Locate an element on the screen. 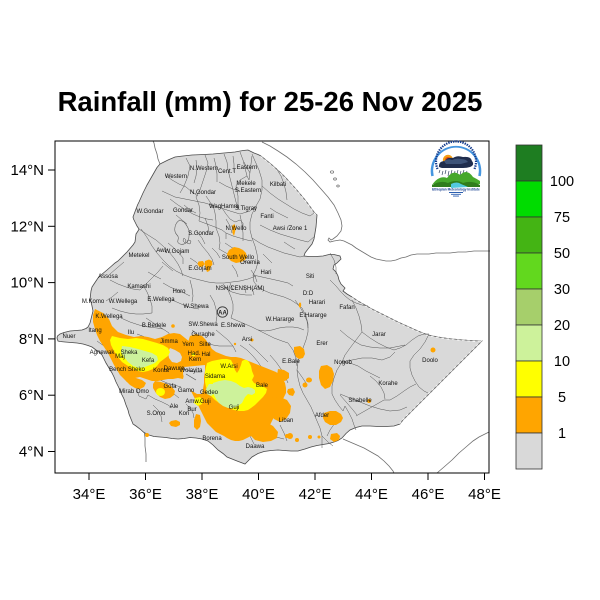  svg-text: Harari is located at coordinates (317, 303).